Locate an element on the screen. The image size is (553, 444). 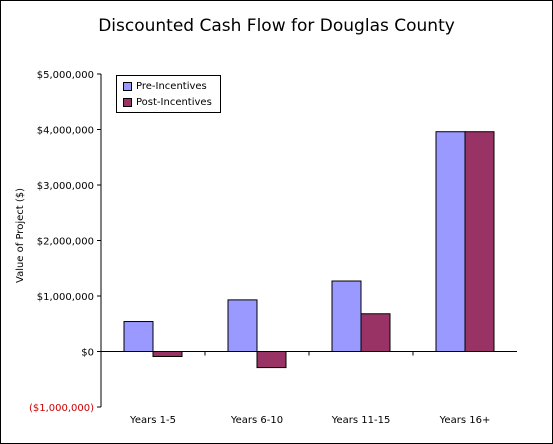
legend-swatch-post-incentives is located at coordinates (127, 102).